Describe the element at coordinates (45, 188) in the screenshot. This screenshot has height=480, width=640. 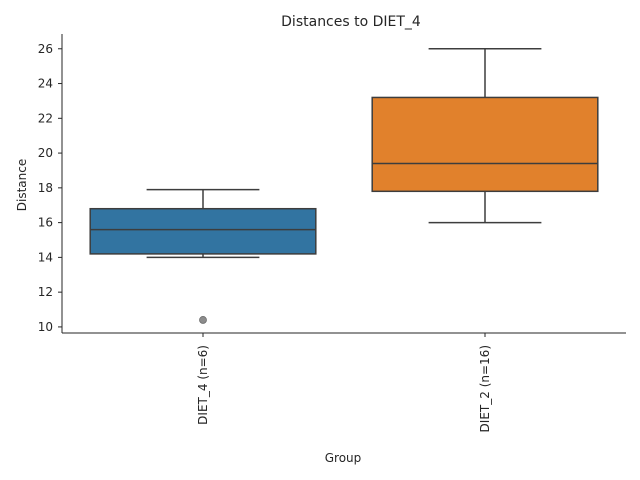
I see `y-tick-label: 18` at that location.